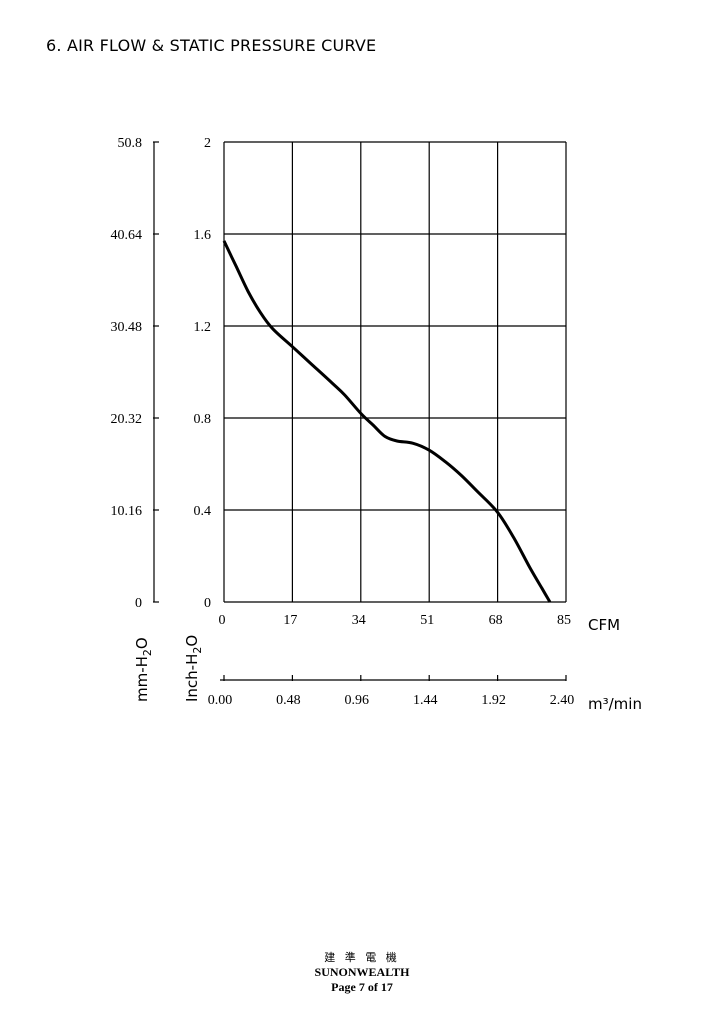  Describe the element at coordinates (203, 327) in the screenshot. I see `y-tick-label: 1.2` at that location.